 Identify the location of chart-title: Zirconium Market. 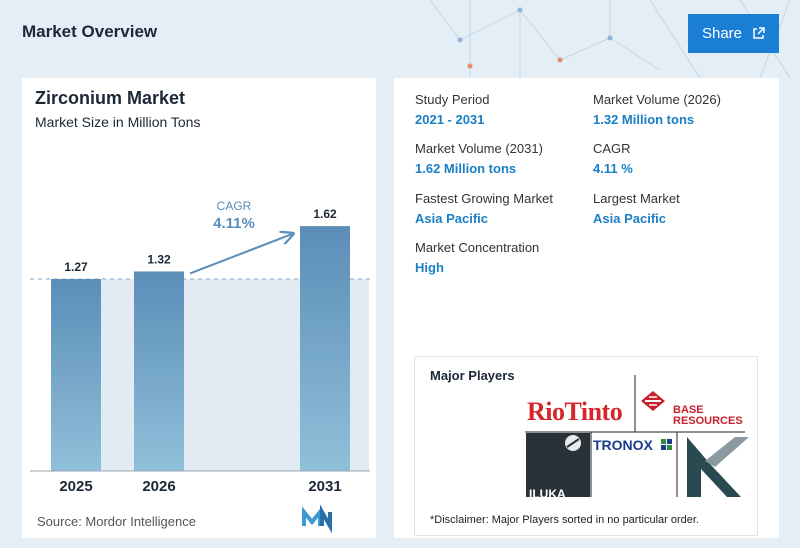
(110, 98).